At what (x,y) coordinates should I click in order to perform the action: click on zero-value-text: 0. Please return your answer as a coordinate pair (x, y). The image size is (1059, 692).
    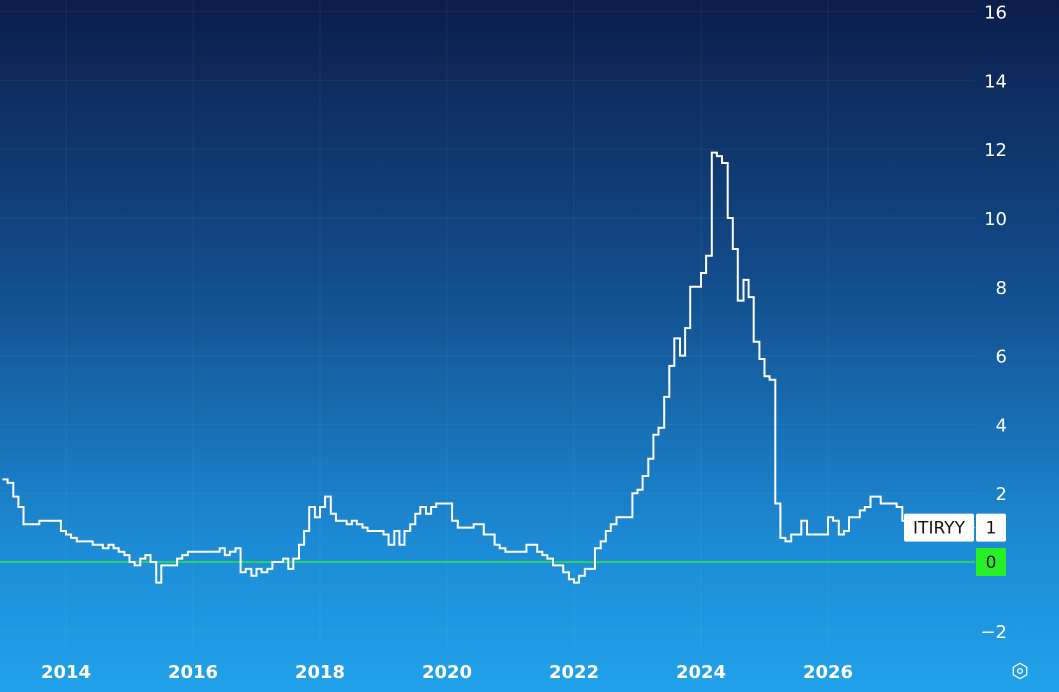
    Looking at the image, I should click on (991, 563).